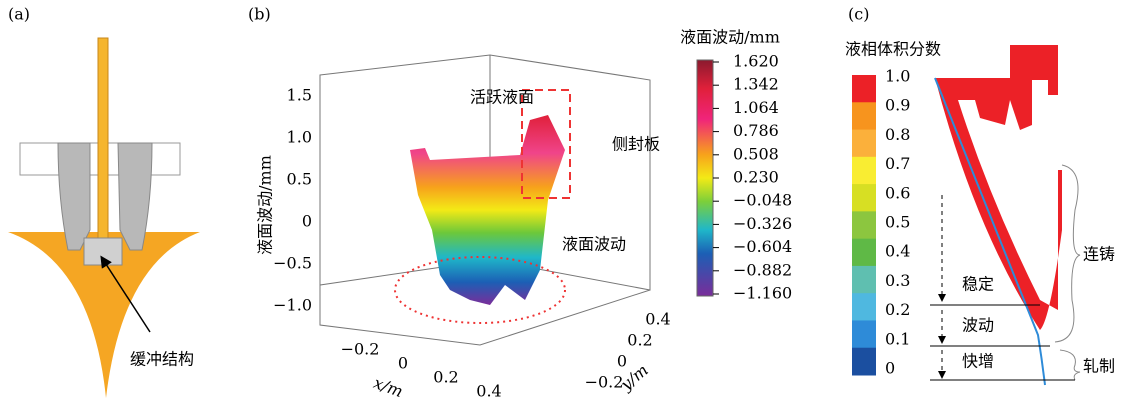 The height and width of the screenshot is (404, 1134). I want to click on x-tick-label: 0.2, so click(445, 377).